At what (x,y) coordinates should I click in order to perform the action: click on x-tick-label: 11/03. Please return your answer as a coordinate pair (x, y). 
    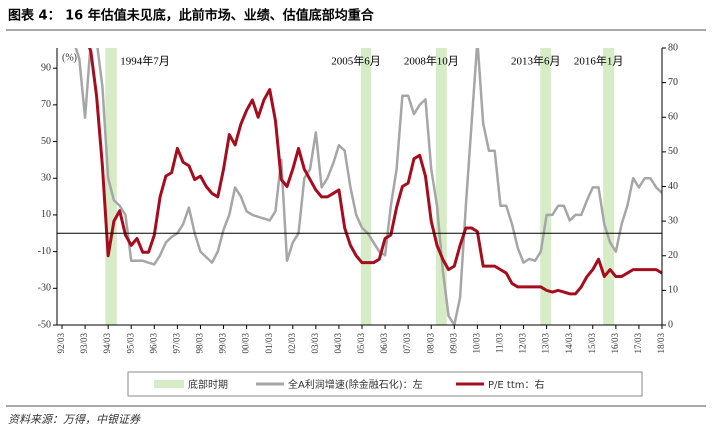
    Looking at the image, I should click on (500, 343).